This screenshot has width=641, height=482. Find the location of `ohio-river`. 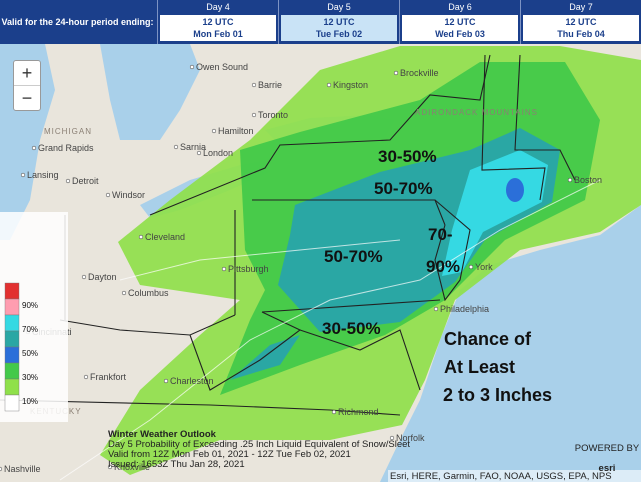

ohio-river is located at coordinates (147, 325).